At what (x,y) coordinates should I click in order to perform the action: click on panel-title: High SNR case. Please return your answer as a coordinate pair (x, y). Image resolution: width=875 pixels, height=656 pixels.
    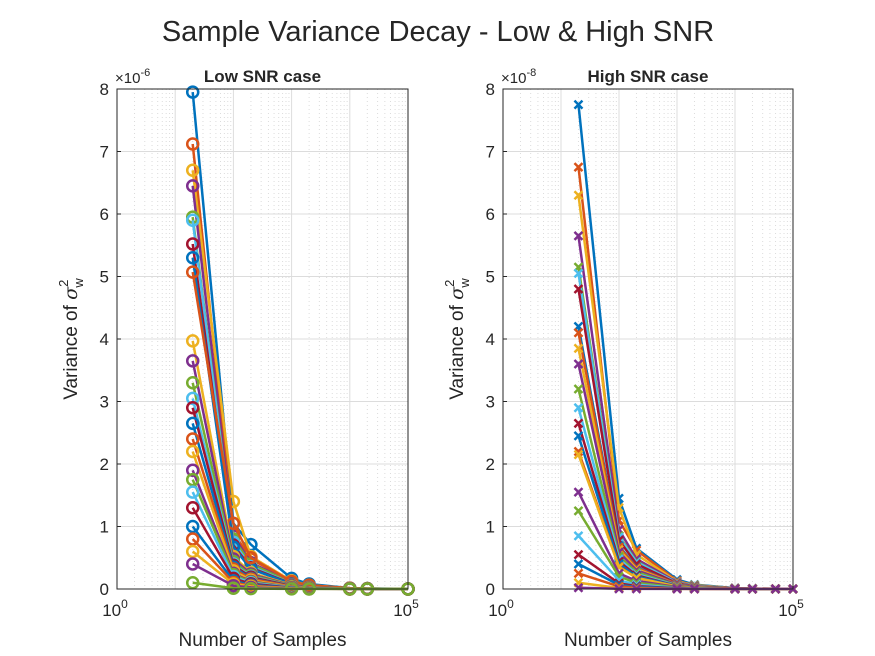
    Looking at the image, I should click on (648, 76).